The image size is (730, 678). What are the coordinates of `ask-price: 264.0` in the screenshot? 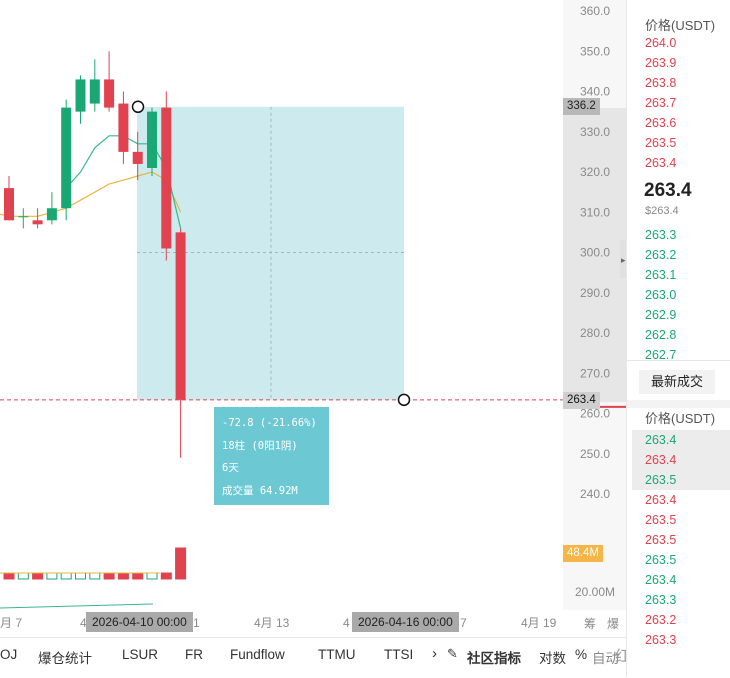 It's located at (661, 43).